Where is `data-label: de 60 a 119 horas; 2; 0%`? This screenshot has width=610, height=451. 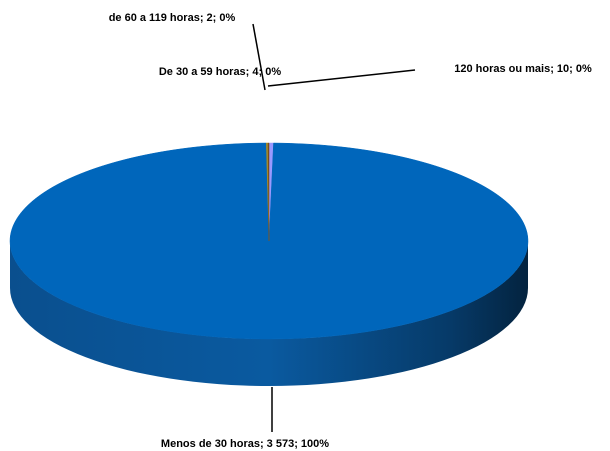 data-label: de 60 a 119 horas; 2; 0% is located at coordinates (172, 18).